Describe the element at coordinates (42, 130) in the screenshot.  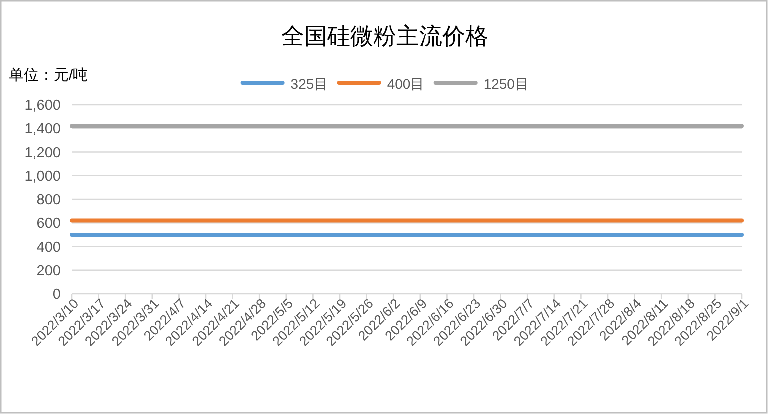
I see `y-tick-label: 1,400` at that location.